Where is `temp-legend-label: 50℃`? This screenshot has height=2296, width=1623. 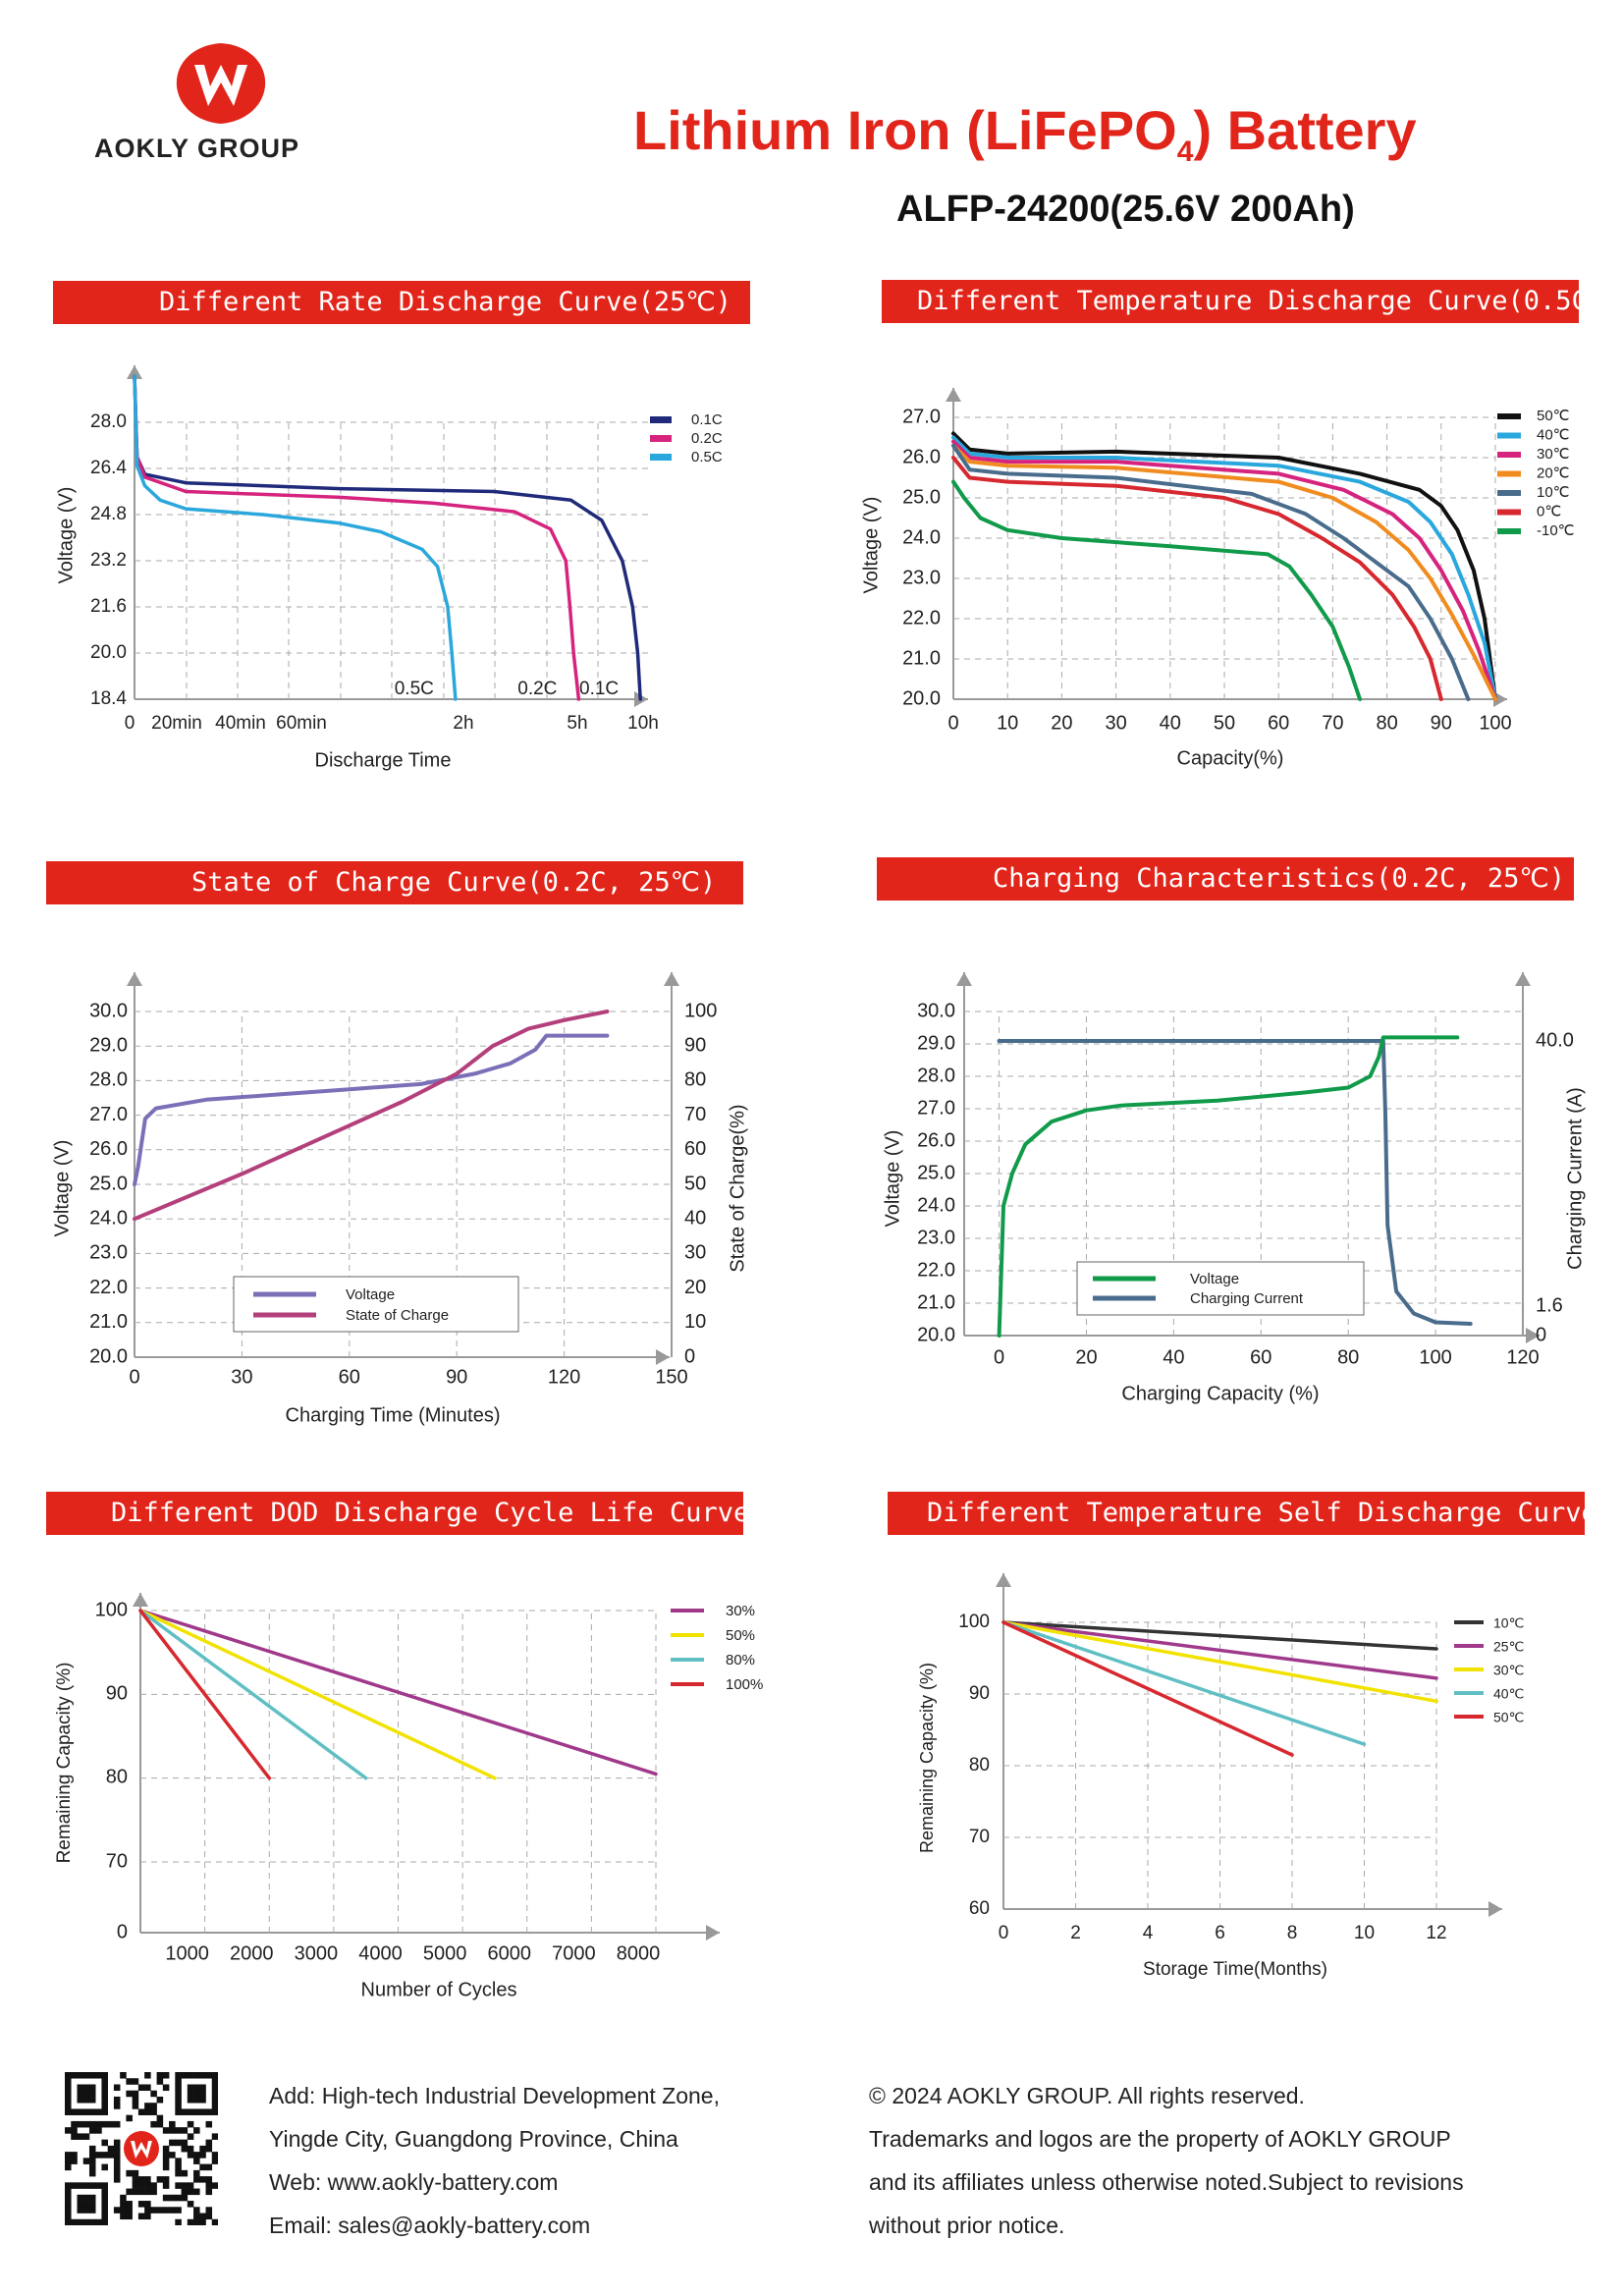
temp-legend-label: 50℃ is located at coordinates (1553, 416).